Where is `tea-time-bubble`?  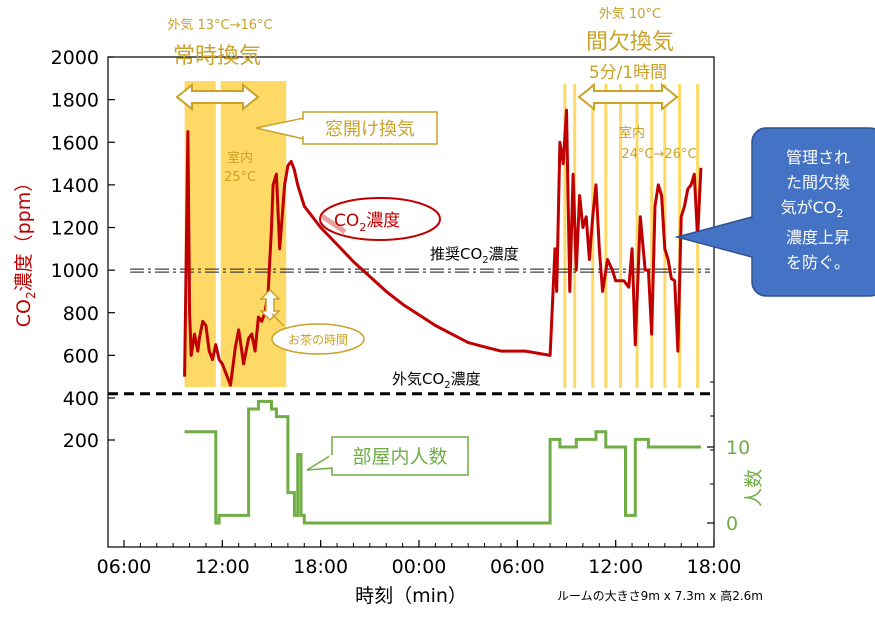 tea-time-bubble is located at coordinates (318, 339).